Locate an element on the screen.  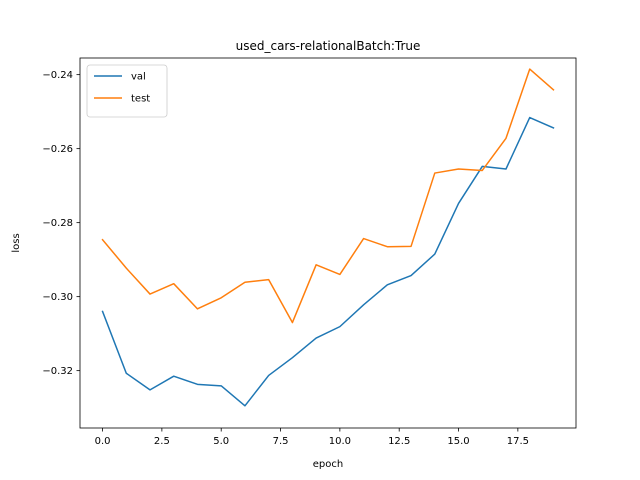
x-axis-ticks: 0.0 2.5 5.0 7.5 10.0 12.5 15.0 17.5 is located at coordinates (312, 437).